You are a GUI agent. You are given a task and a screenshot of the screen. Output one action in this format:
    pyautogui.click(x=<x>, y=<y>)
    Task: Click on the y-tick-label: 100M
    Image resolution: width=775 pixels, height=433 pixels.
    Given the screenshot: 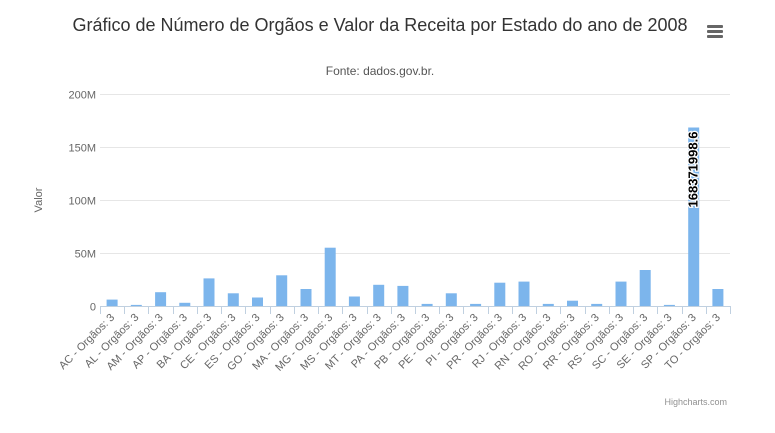 What is the action you would take?
    pyautogui.click(x=82, y=202)
    